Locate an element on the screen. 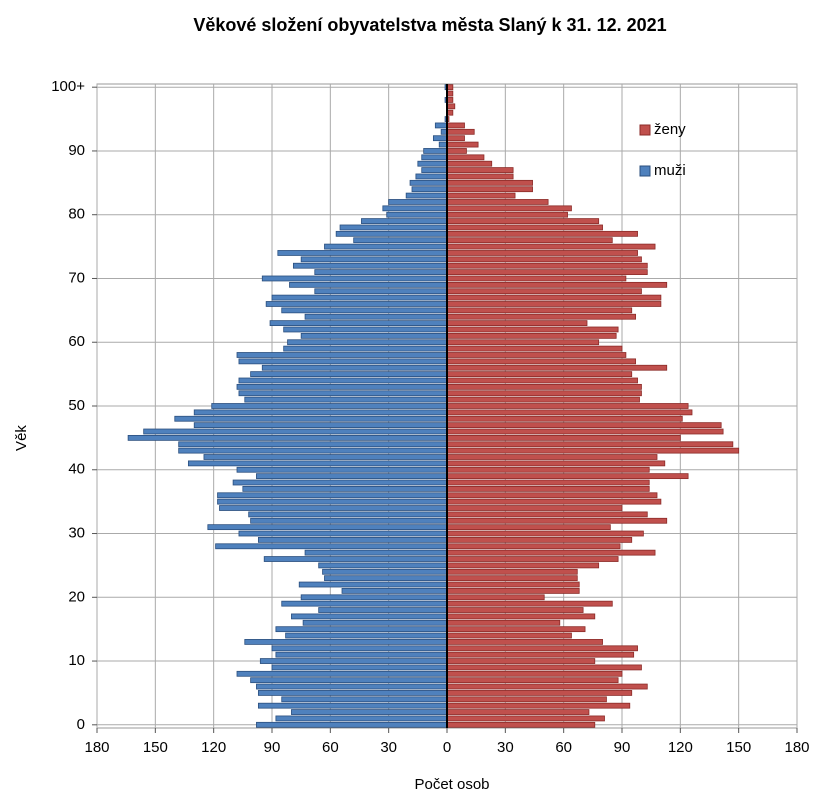  y-tick-label: 80 is located at coordinates (76, 214).